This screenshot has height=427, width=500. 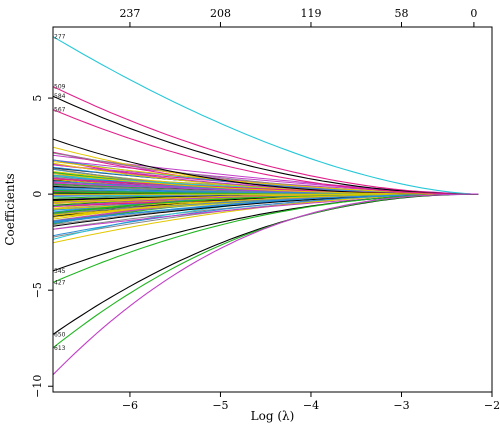 What do you see at coordinates (37, 386) in the screenshot?
I see `y-tick-label: −10` at bounding box center [37, 386].